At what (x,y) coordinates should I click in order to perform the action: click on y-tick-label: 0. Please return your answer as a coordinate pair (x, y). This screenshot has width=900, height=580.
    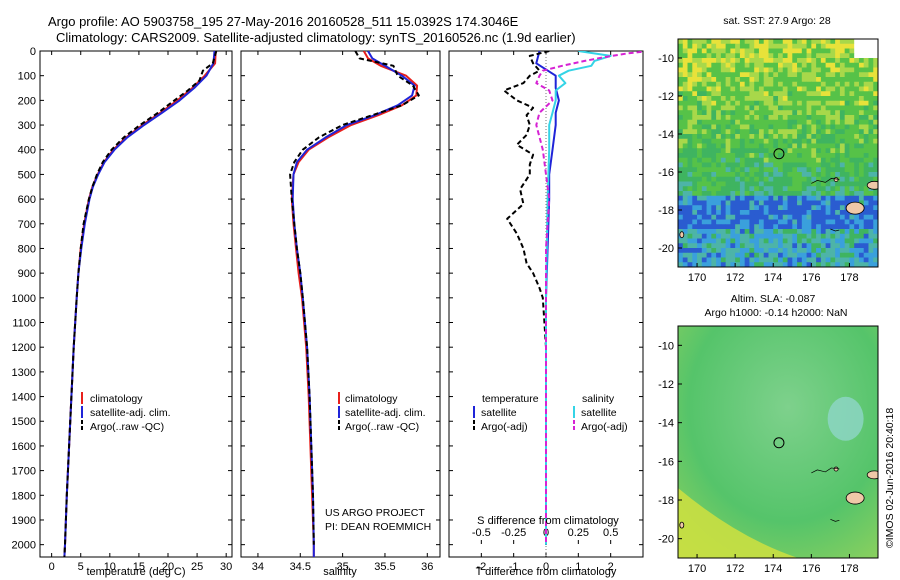
    Looking at the image, I should click on (33, 52).